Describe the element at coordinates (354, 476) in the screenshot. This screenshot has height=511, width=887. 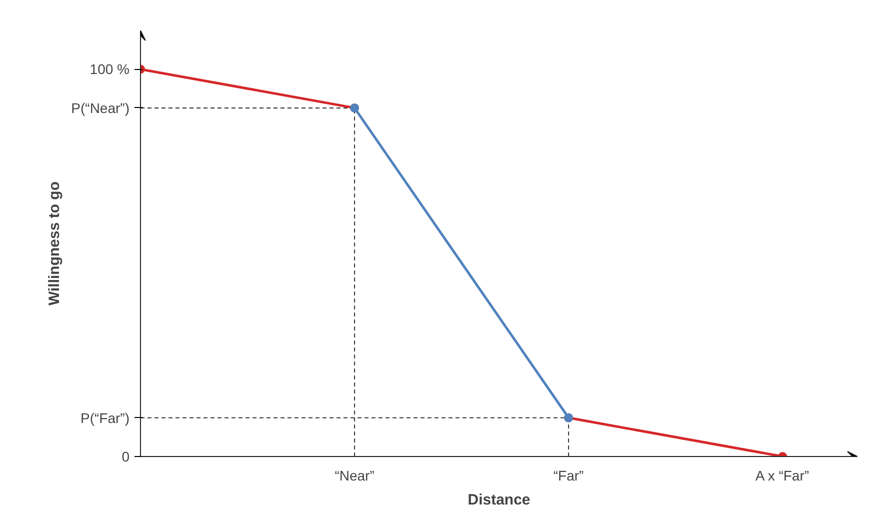
I see `x-tick-label: “Near”` at that location.